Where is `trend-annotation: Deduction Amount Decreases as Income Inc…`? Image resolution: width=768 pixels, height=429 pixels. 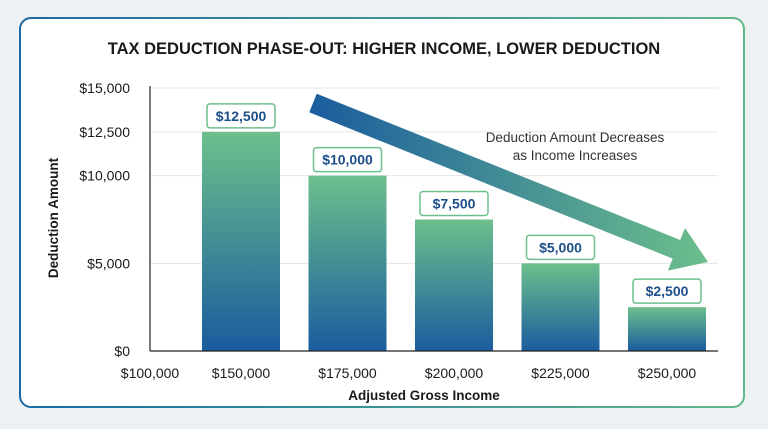 trend-annotation: Deduction Amount Decreases as Income Inc… is located at coordinates (575, 146).